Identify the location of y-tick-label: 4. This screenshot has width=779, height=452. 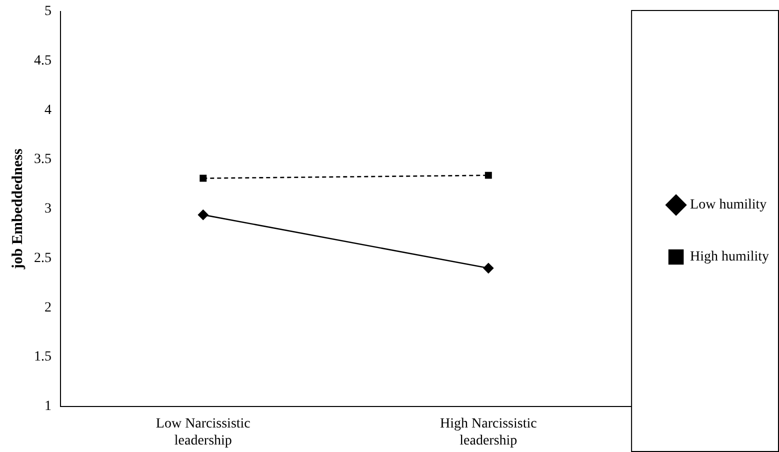
(48, 110).